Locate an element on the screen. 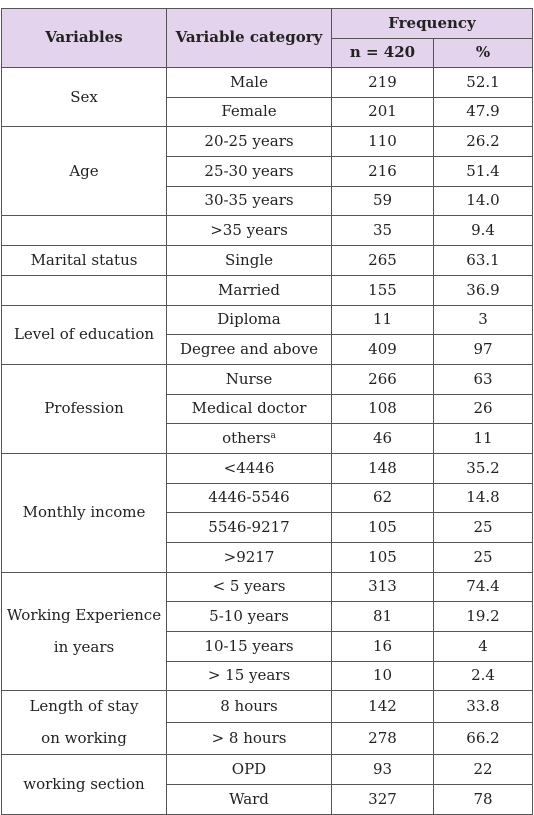 The width and height of the screenshot is (534, 815). category-cell: 5-10 years is located at coordinates (249, 617).